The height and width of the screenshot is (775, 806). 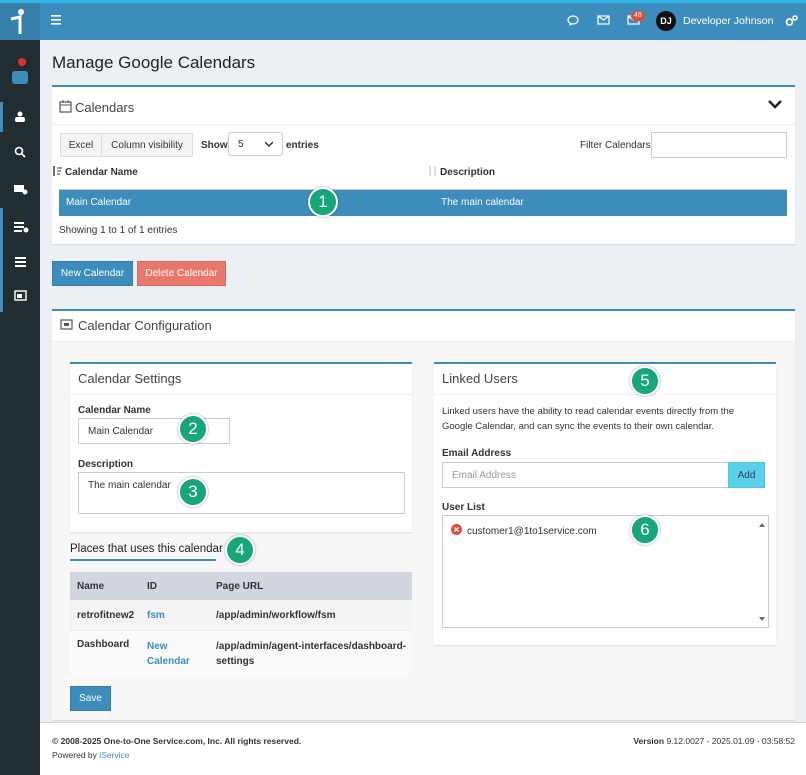 I want to click on page-size-select: 5, so click(x=255, y=144).